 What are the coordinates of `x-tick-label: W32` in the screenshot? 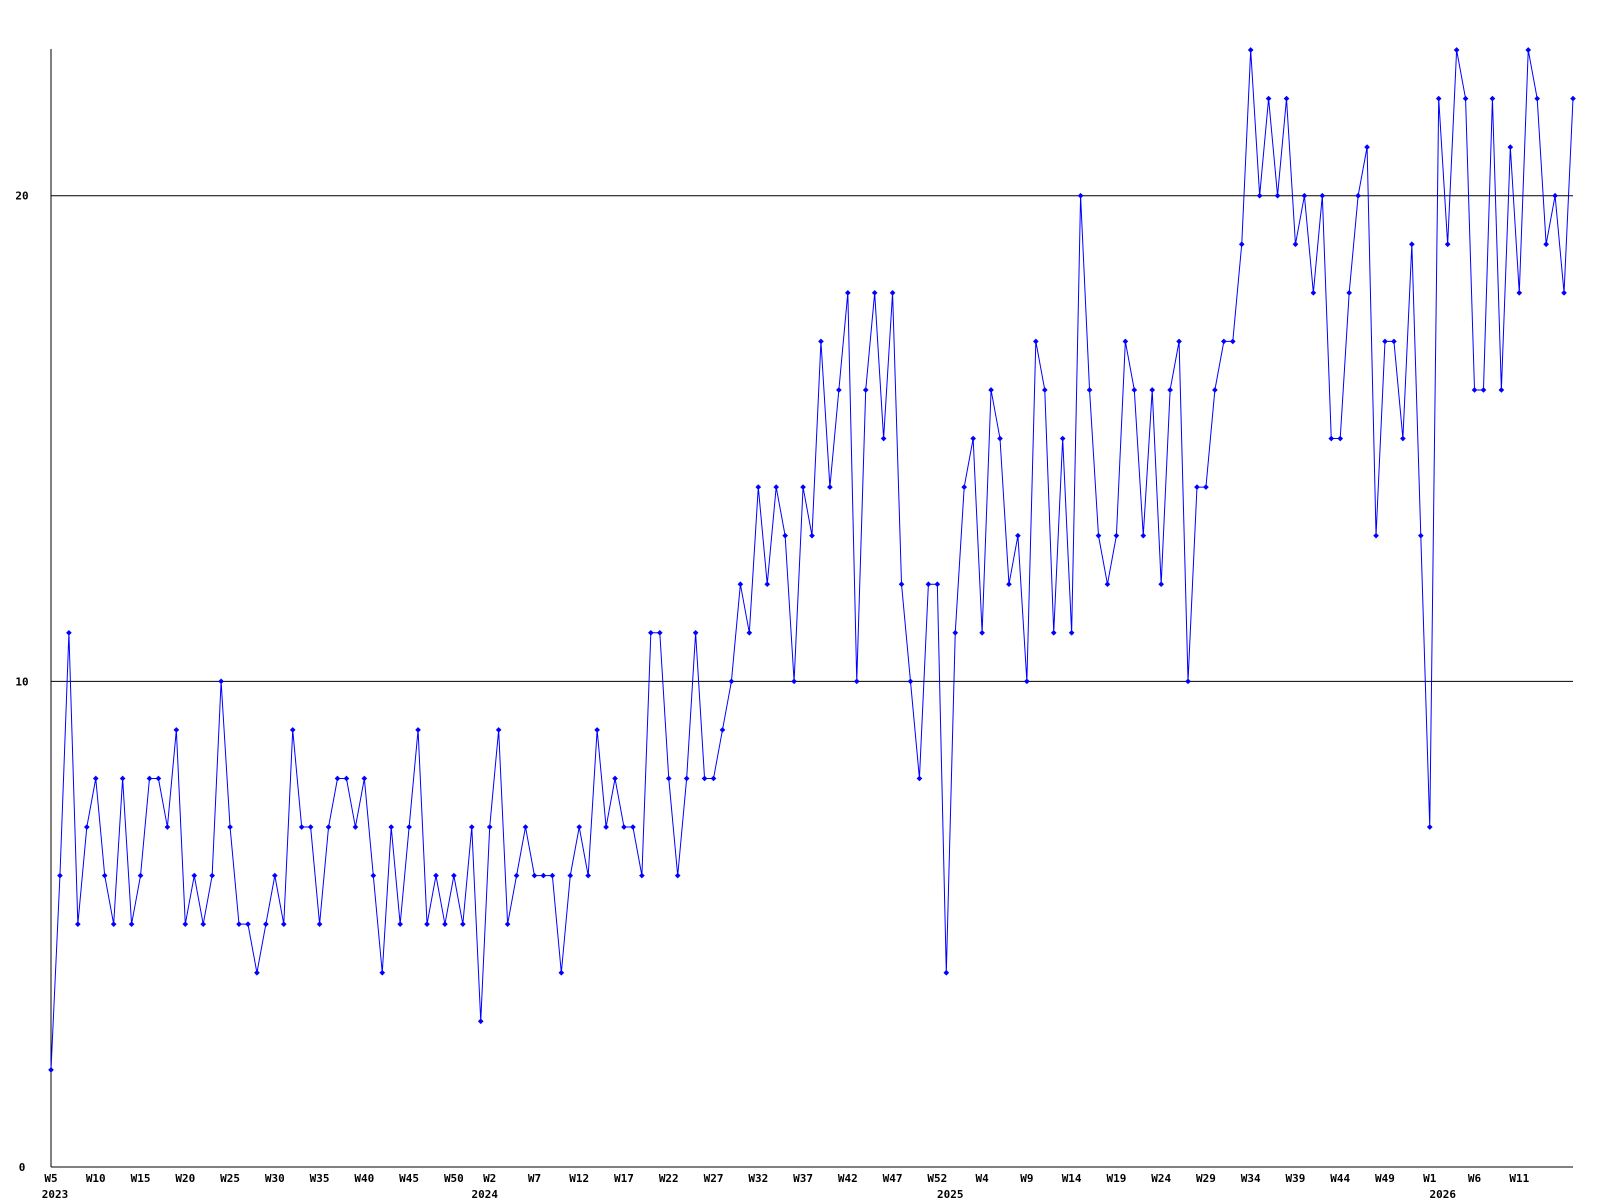 It's located at (758, 1178).